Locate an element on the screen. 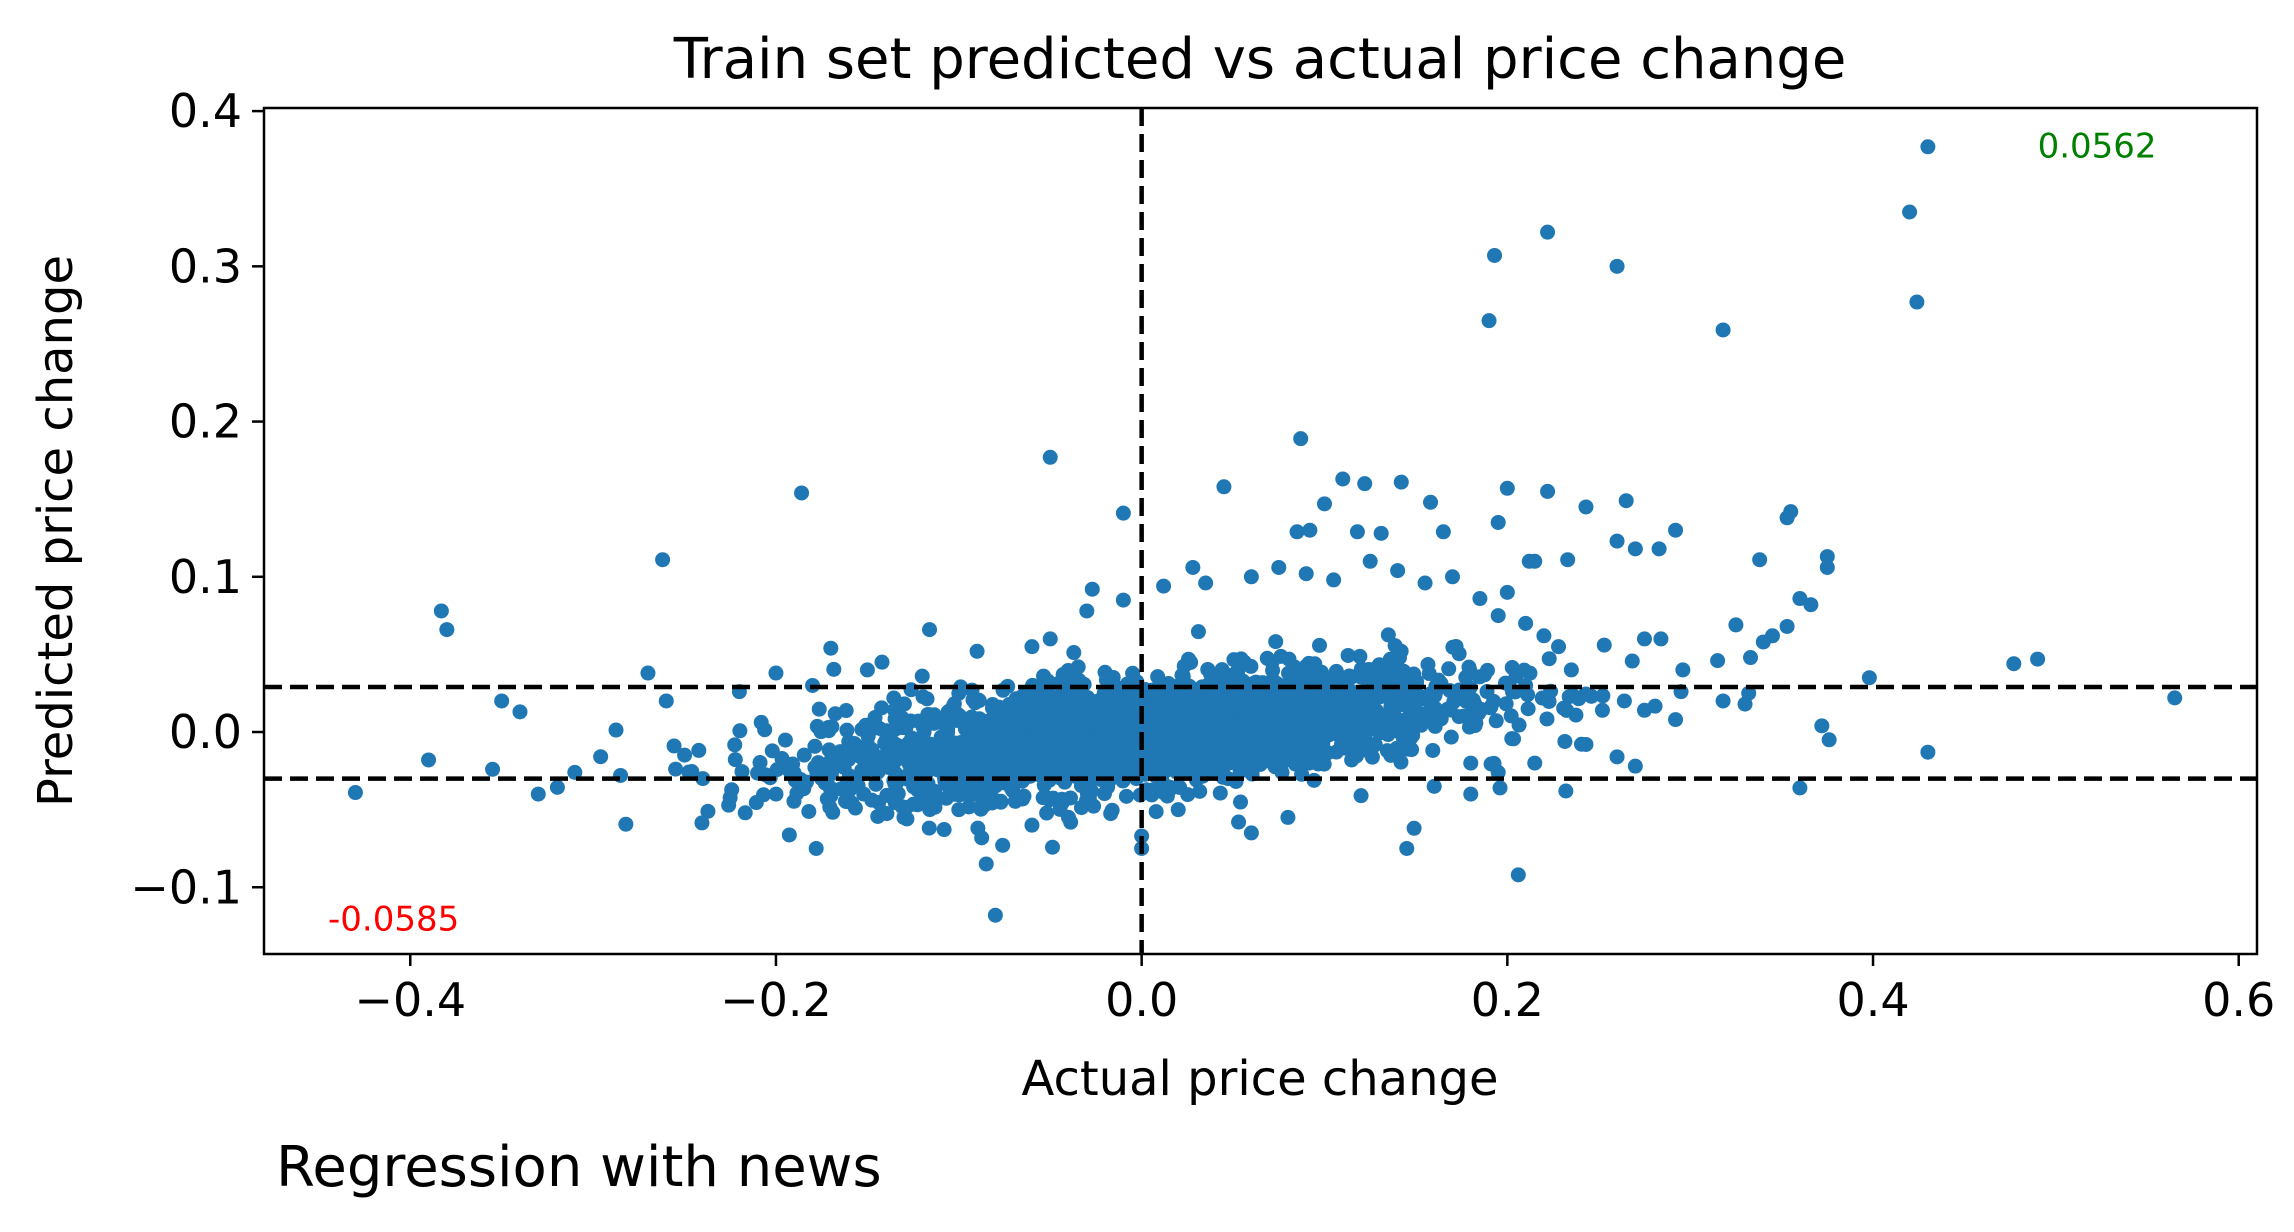 The width and height of the screenshot is (2294, 1232). x-tick-label: −0.2 is located at coordinates (776, 1000).